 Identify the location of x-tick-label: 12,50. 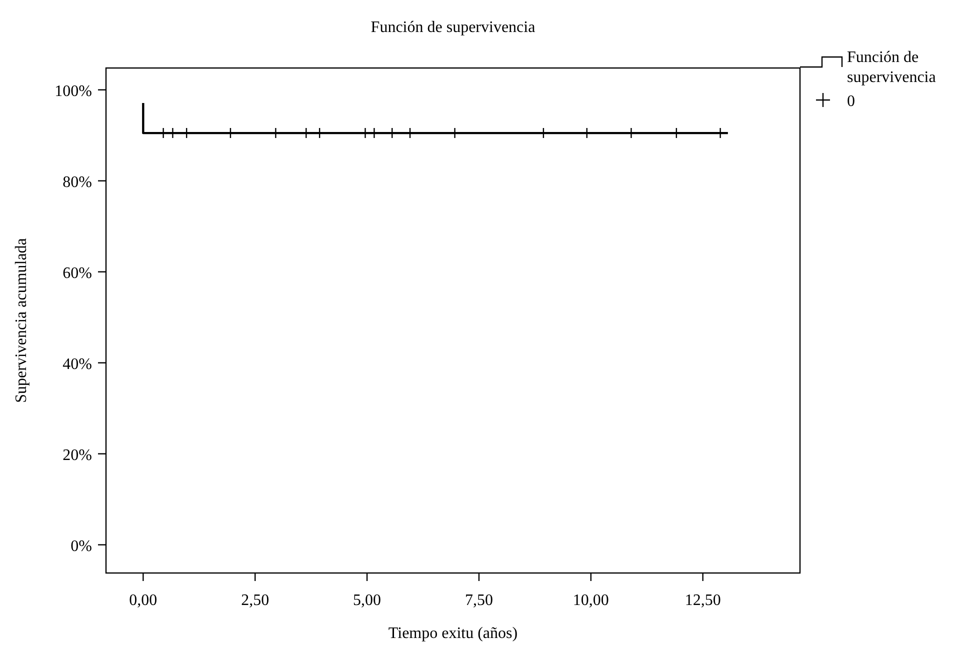
(702, 600).